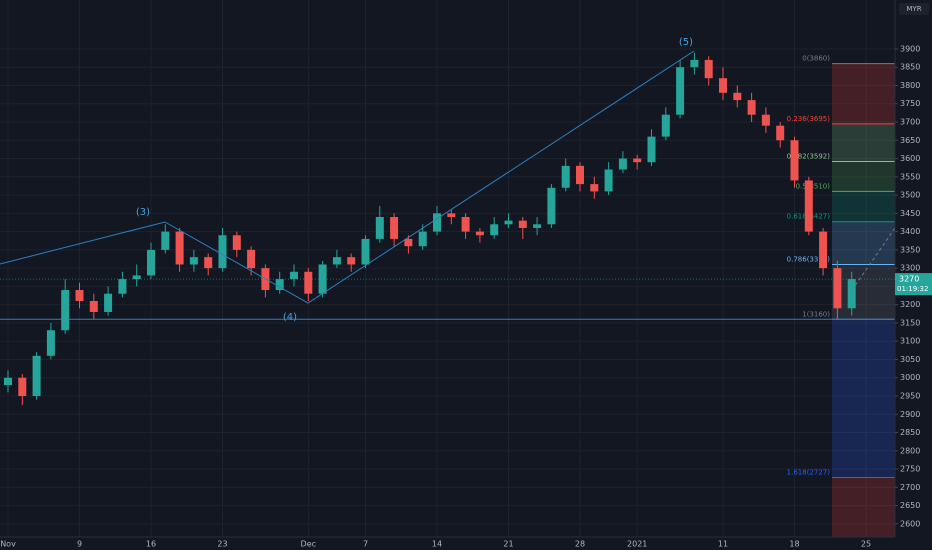 The width and height of the screenshot is (932, 550). Describe the element at coordinates (910, 304) in the screenshot. I see `y-tick-label: 3200` at that location.